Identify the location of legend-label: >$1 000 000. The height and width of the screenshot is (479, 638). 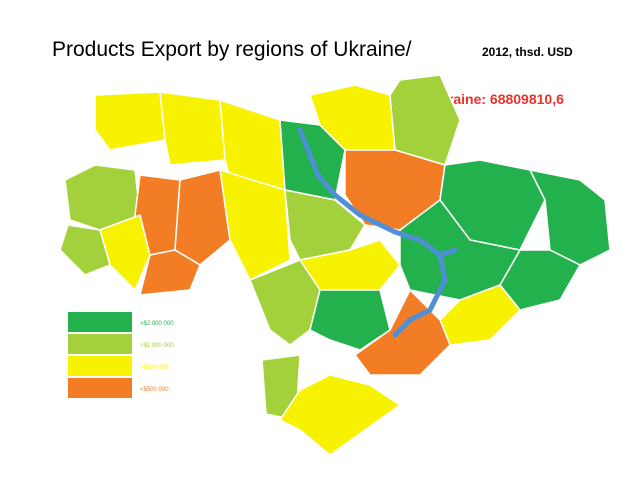
(157, 346).